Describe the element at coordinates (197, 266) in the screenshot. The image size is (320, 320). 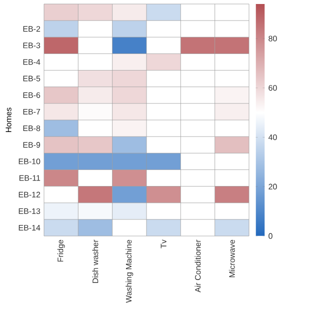
I see `x-tick-label: Air Conditioner` at that location.